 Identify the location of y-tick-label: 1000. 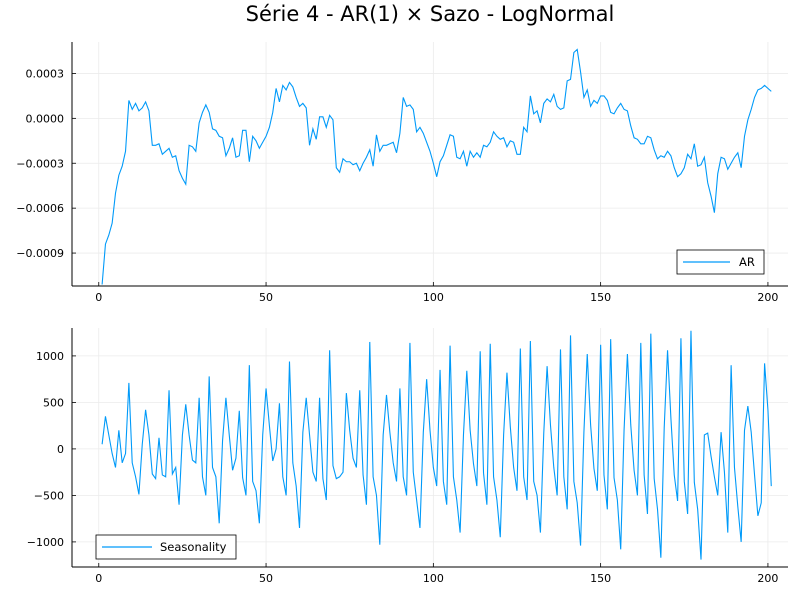
(50, 356).